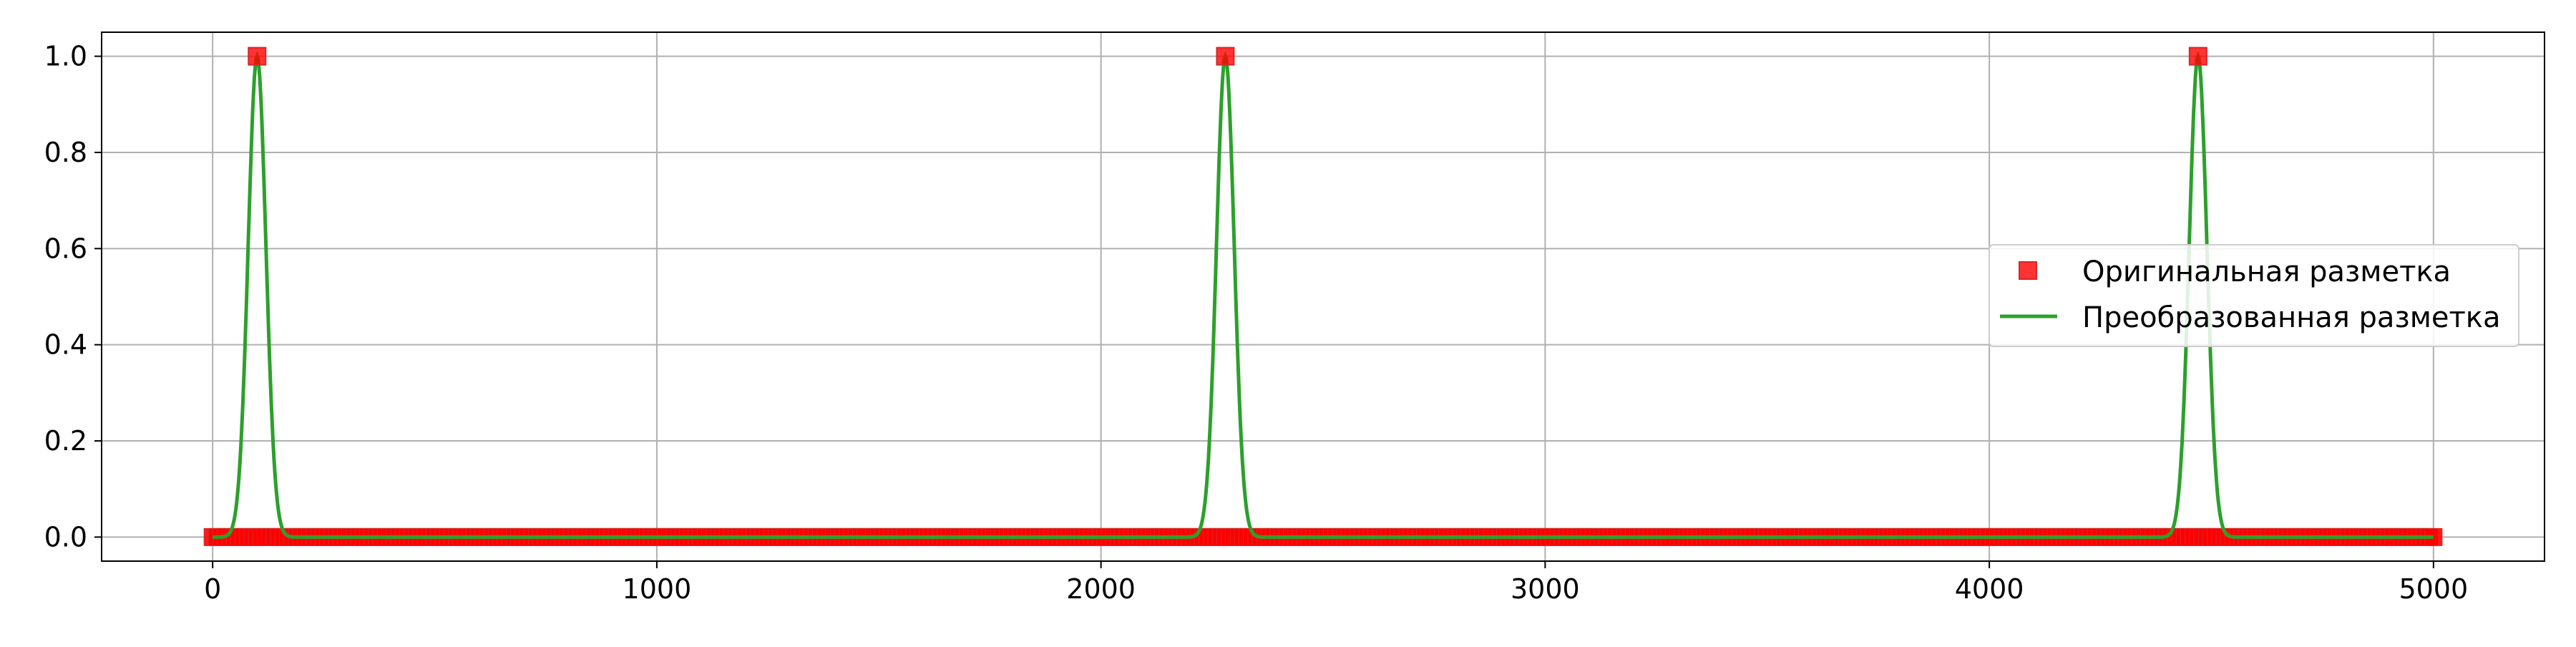 This screenshot has width=2576, height=647. Describe the element at coordinates (65, 441) in the screenshot. I see `y-tick-label: 0.2` at that location.